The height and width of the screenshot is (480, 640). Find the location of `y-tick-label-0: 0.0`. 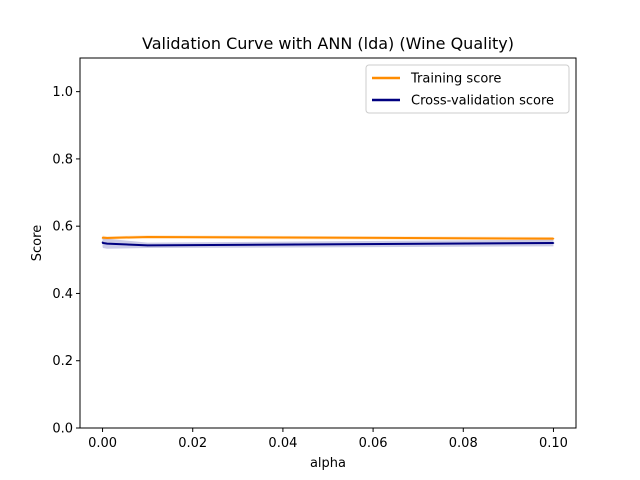

y-tick-label-0: 0.0 is located at coordinates (62, 429).